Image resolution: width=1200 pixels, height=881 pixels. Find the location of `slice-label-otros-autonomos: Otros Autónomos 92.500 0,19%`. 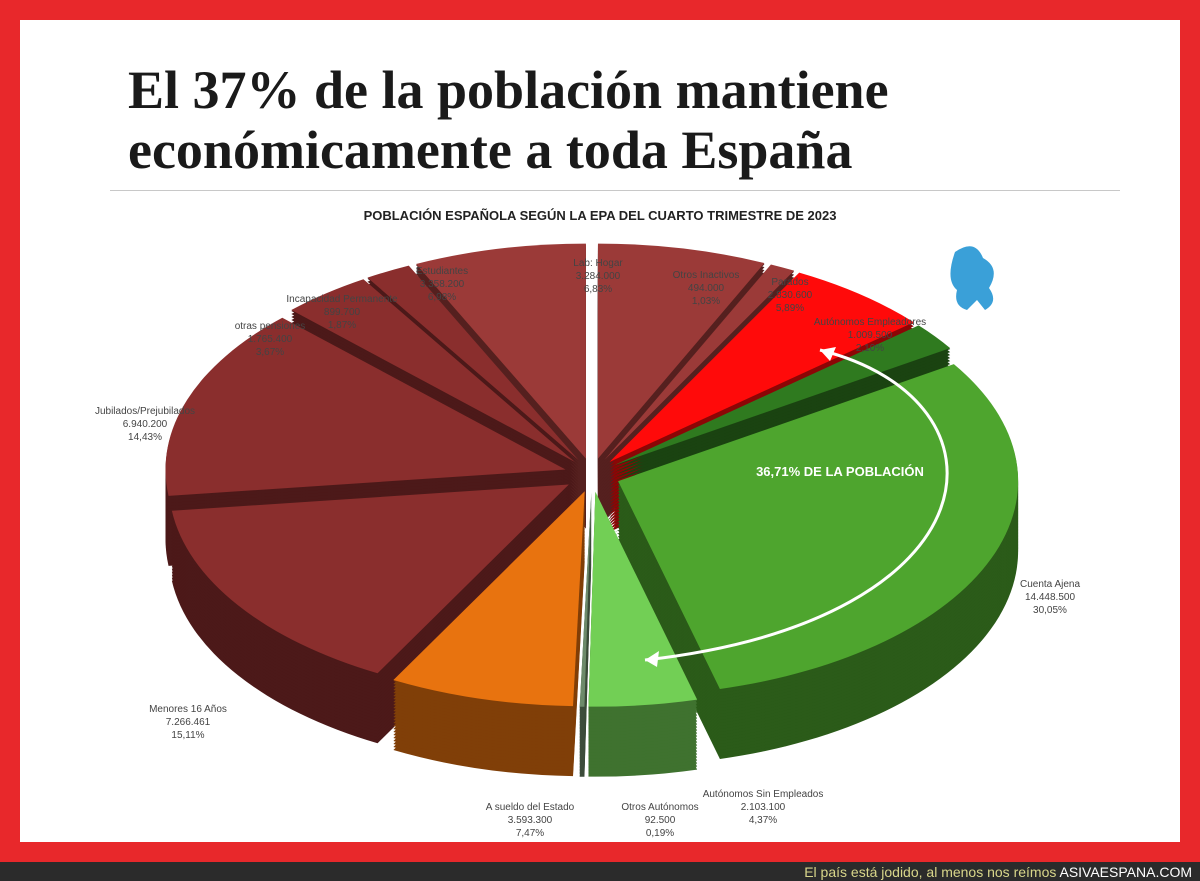

slice-label-otros-autonomos: Otros Autónomos 92.500 0,19% is located at coordinates (660, 820).